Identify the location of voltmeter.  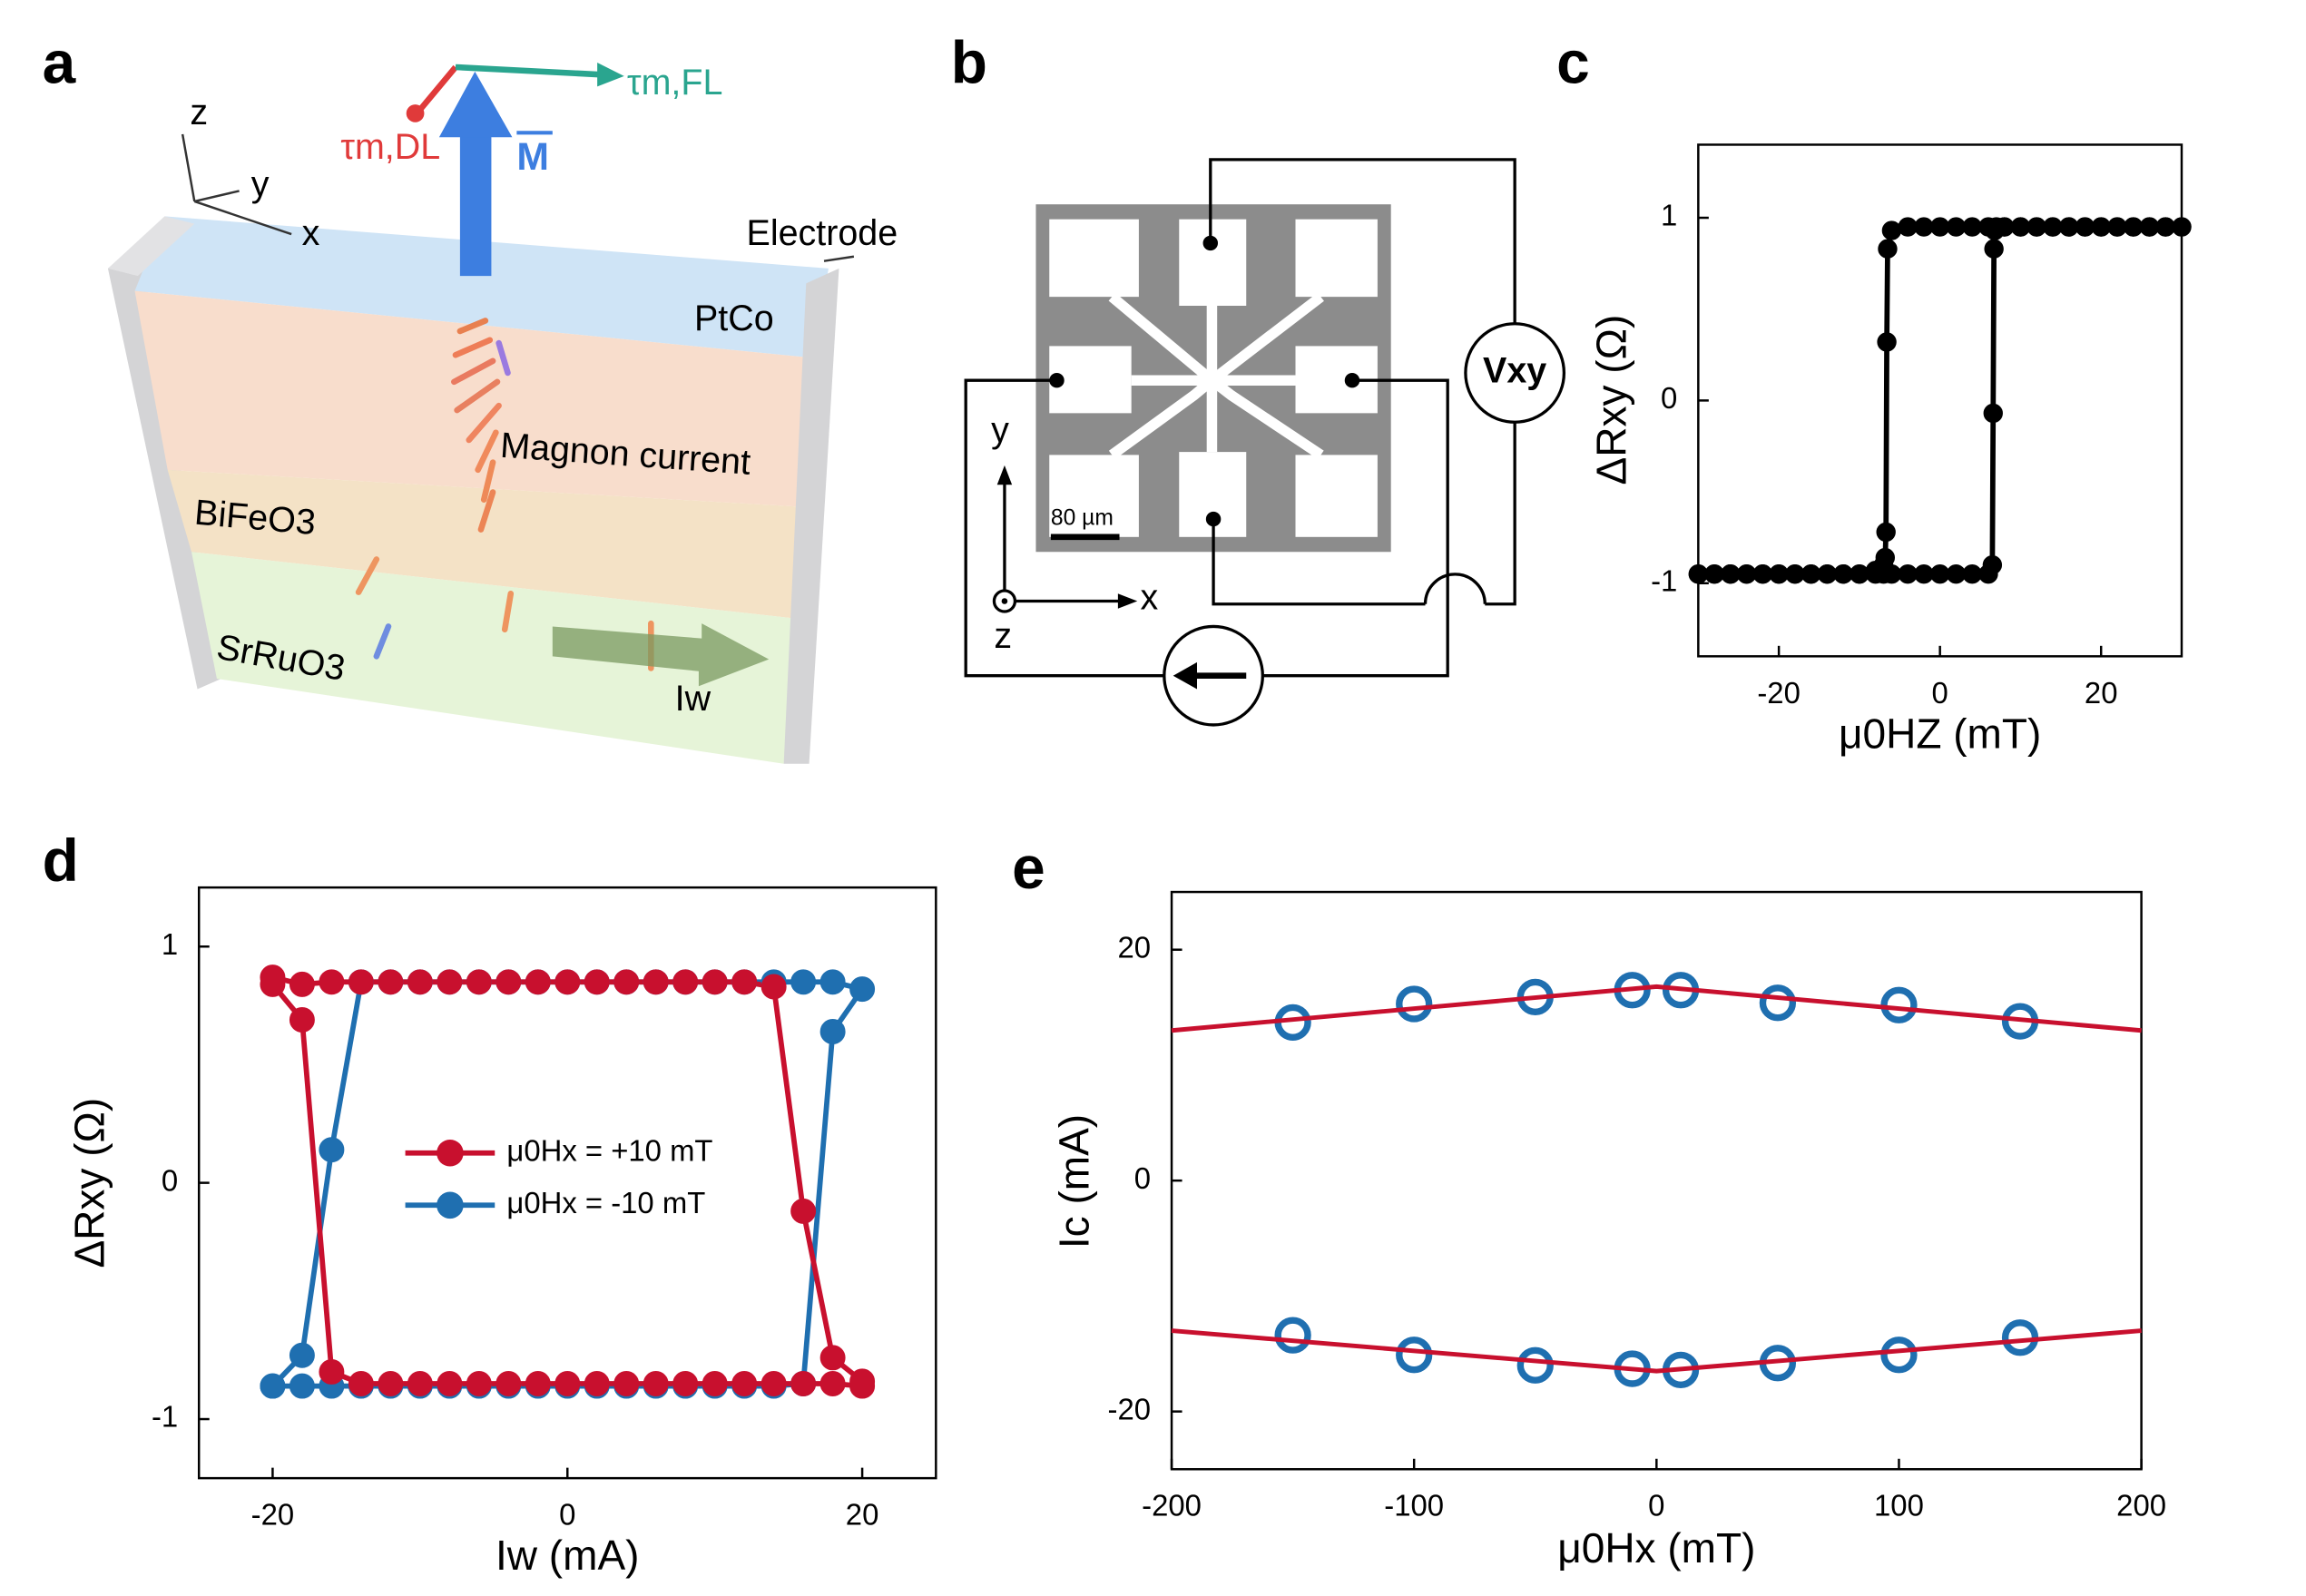
(1515, 373).